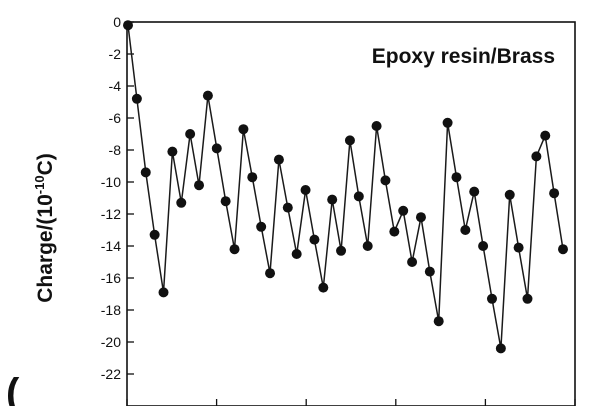  Describe the element at coordinates (111, 278) in the screenshot. I see `y-tick-label: -16` at that location.